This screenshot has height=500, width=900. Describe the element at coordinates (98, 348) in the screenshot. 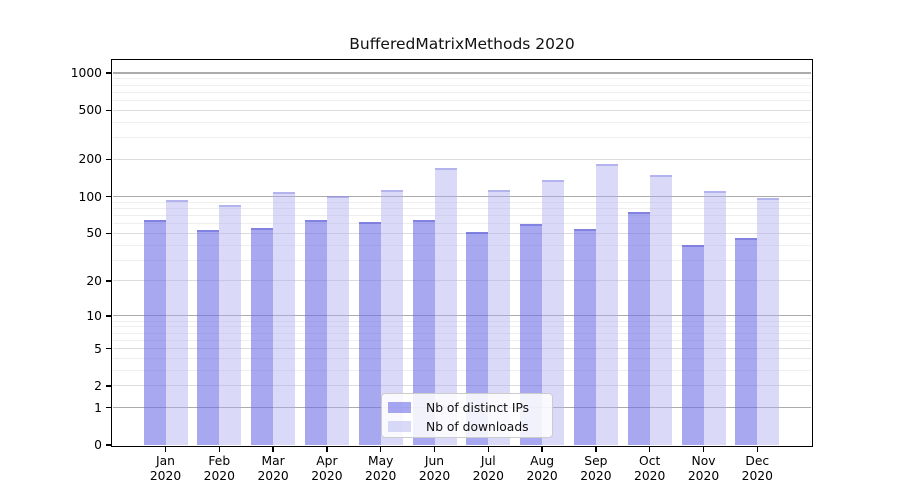

I see `y-tick-label: 5` at that location.